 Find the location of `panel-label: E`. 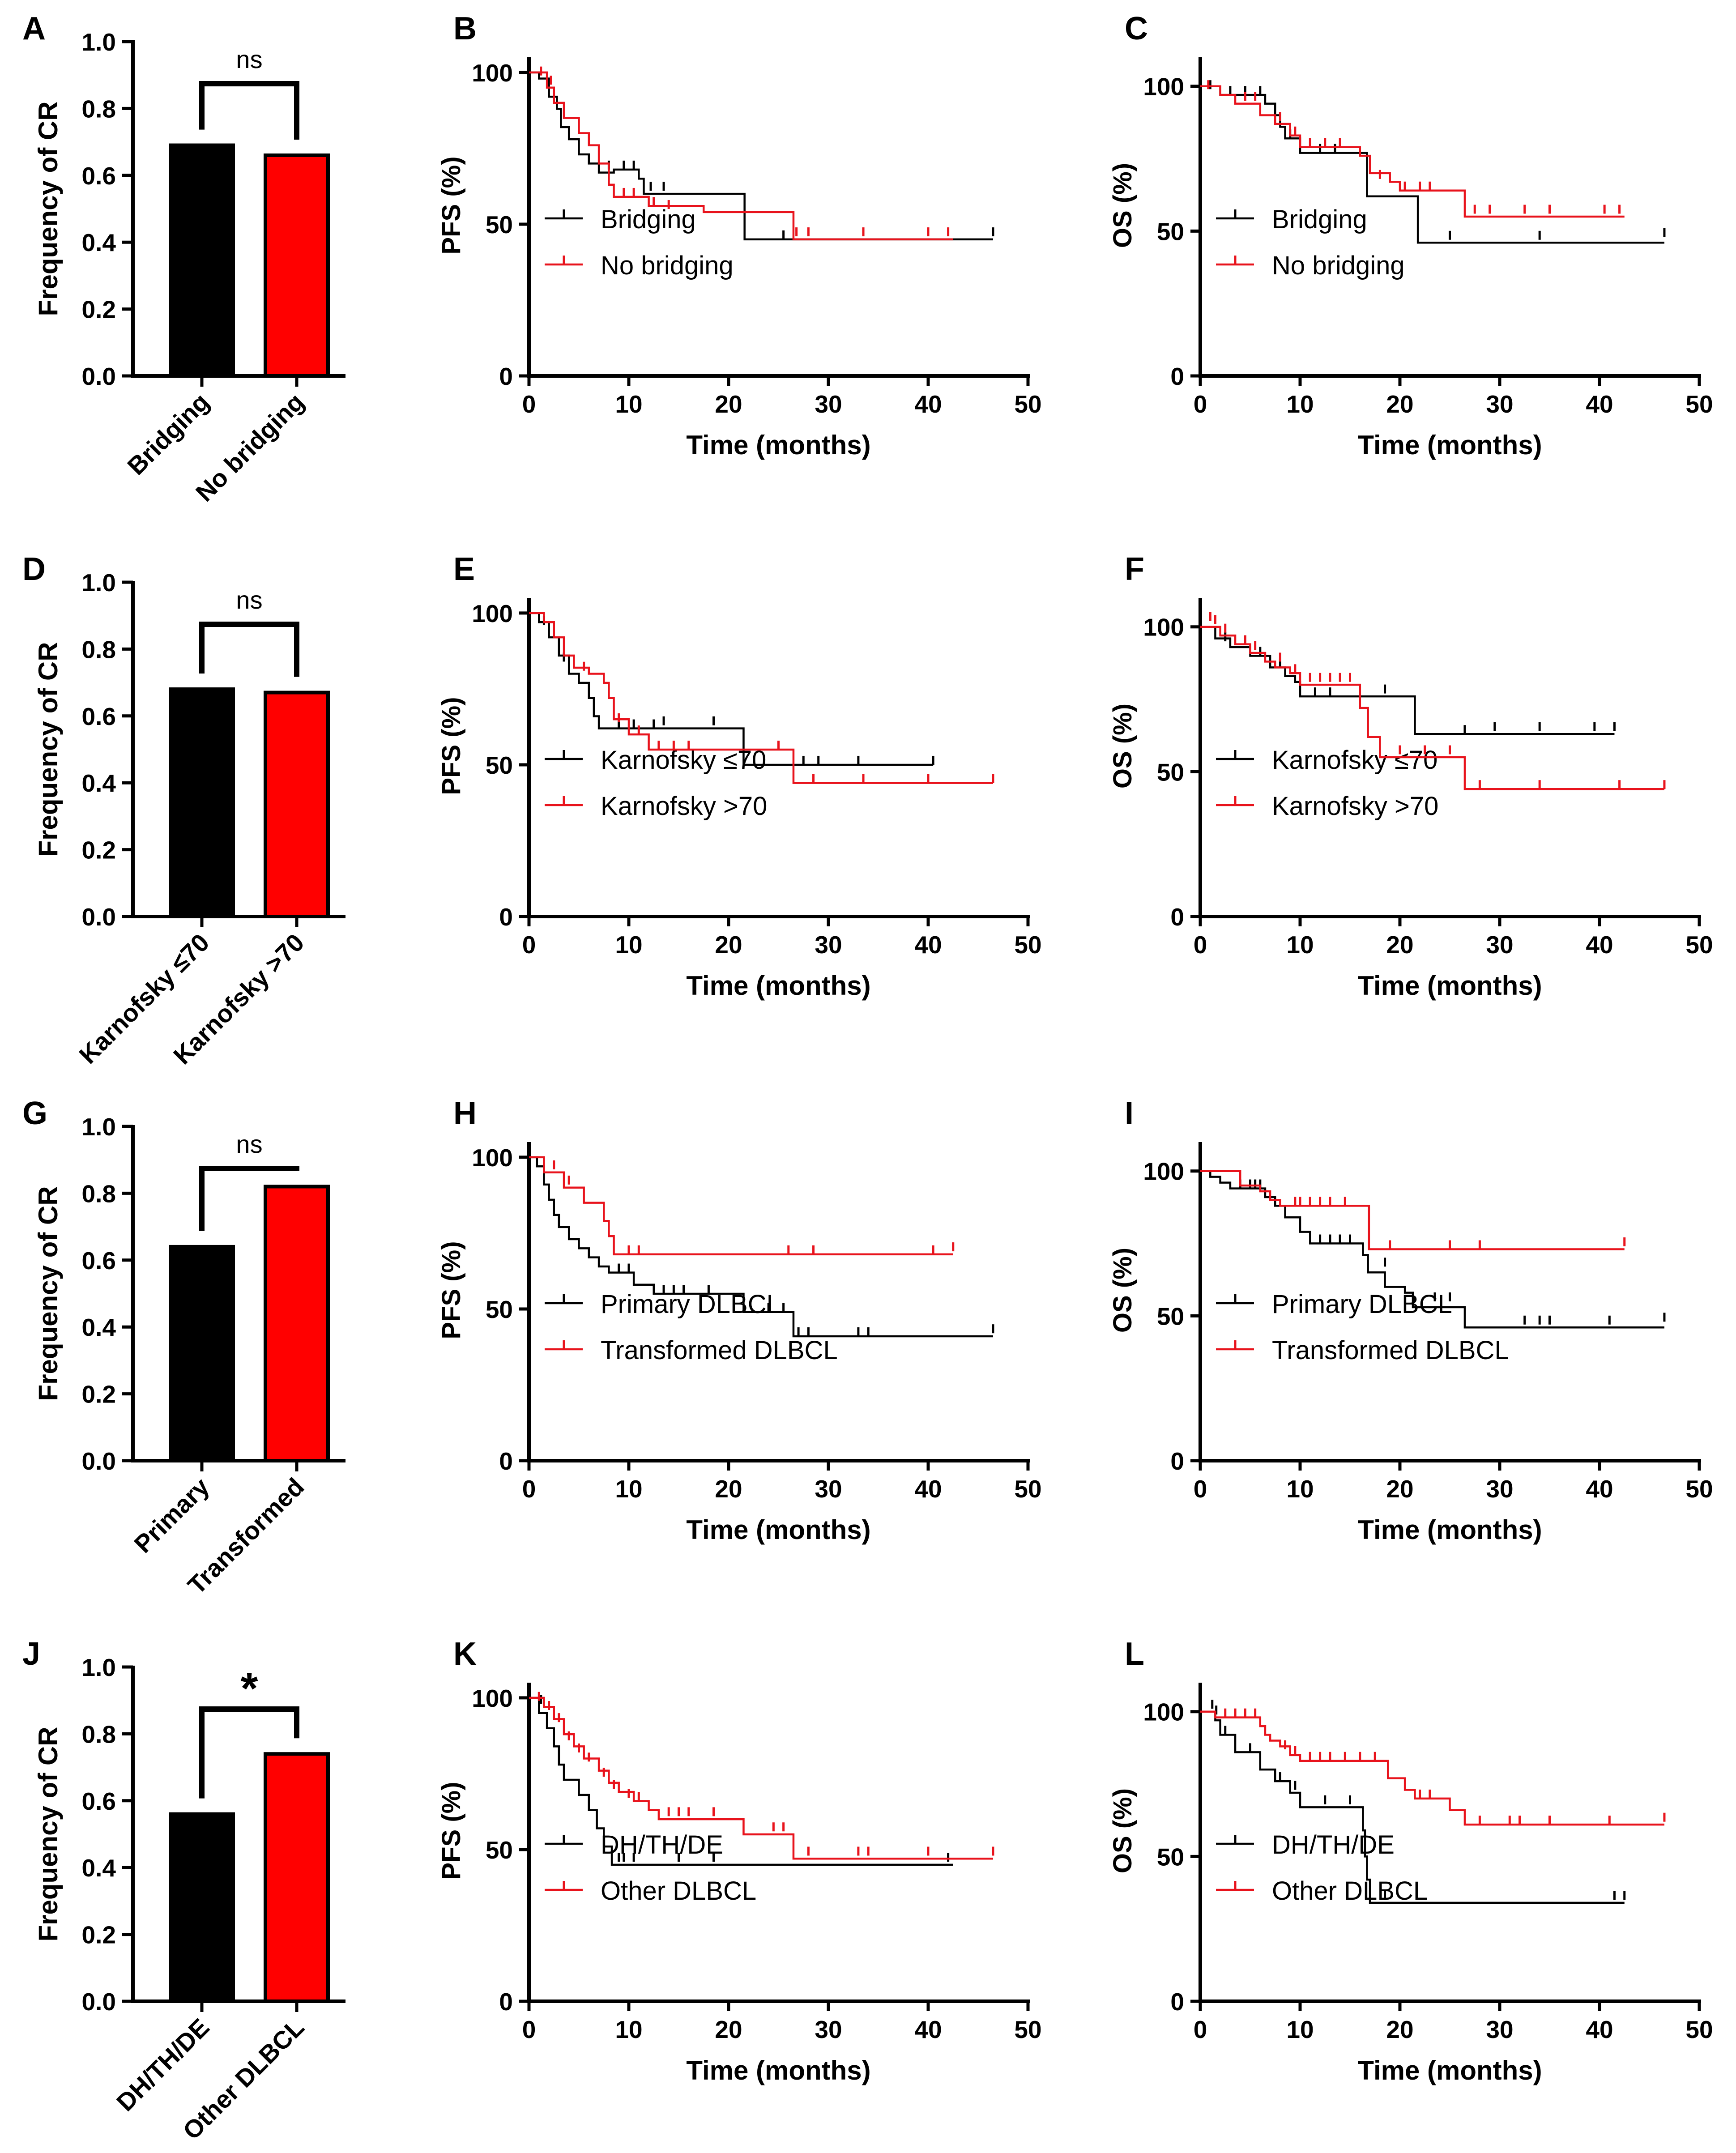

panel-label: E is located at coordinates (464, 569).